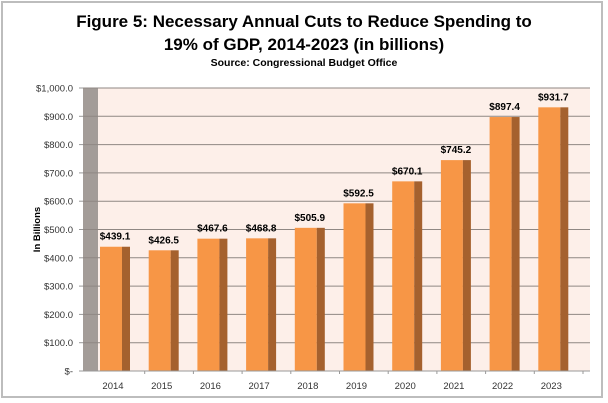 This screenshot has width=608, height=403. What do you see at coordinates (304, 44) in the screenshot?
I see `chart-title-line2: 19% of GDP, 2014-2023 (in billions)` at bounding box center [304, 44].